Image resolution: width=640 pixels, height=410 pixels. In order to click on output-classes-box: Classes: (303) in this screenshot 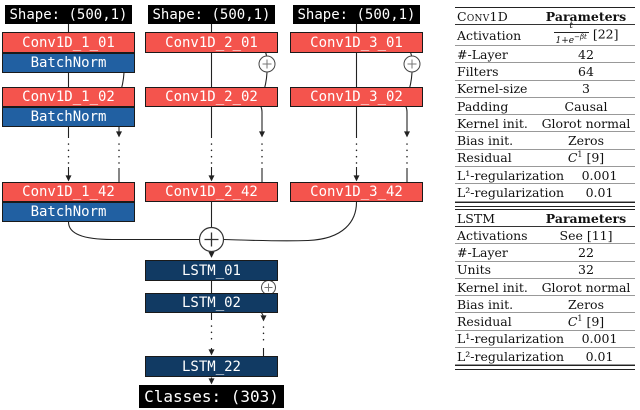, I will do `click(211, 396)`.